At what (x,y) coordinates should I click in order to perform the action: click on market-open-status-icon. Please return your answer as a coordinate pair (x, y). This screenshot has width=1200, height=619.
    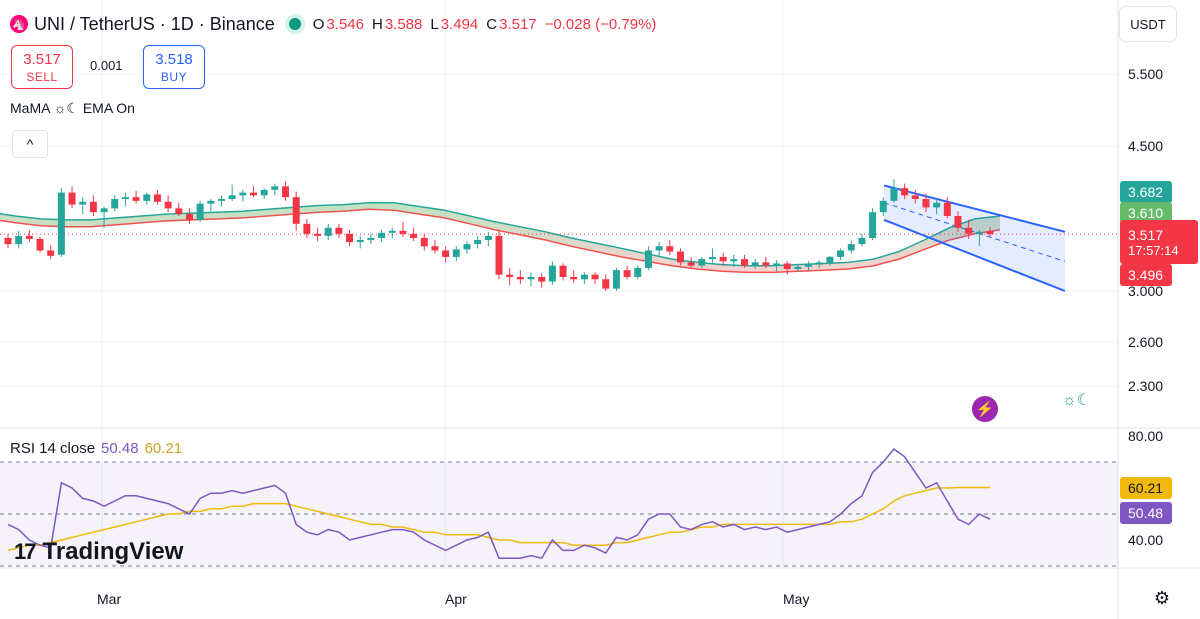
    Looking at the image, I should click on (294, 24).